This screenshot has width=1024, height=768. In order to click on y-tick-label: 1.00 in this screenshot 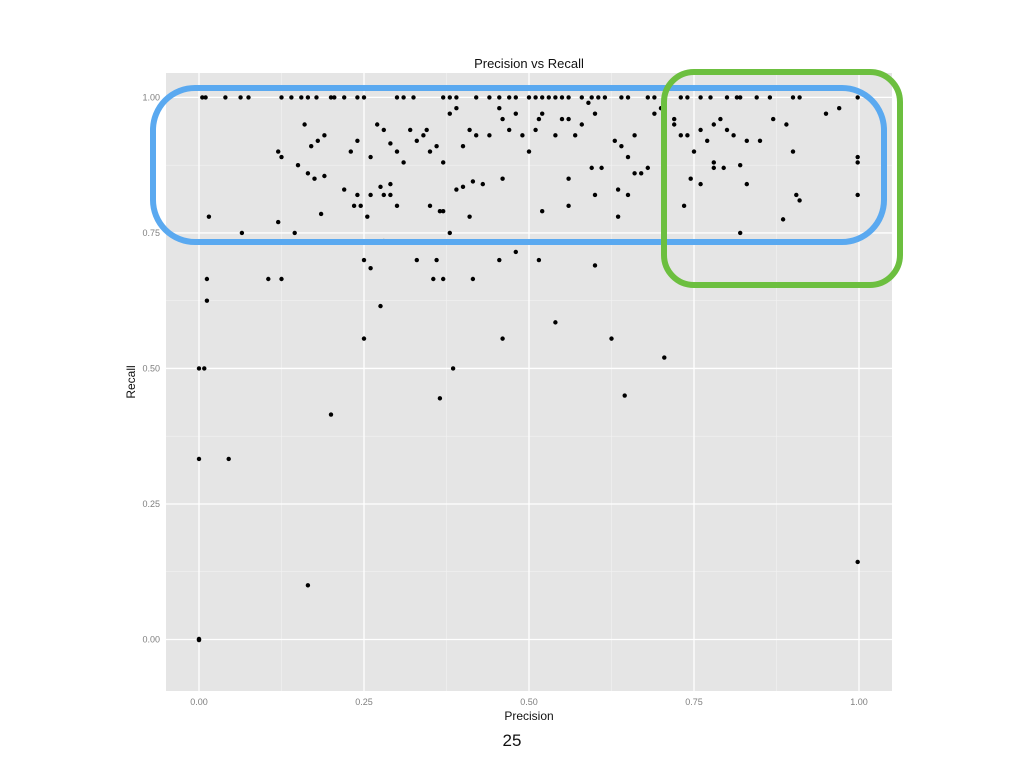, I will do `click(151, 97)`.